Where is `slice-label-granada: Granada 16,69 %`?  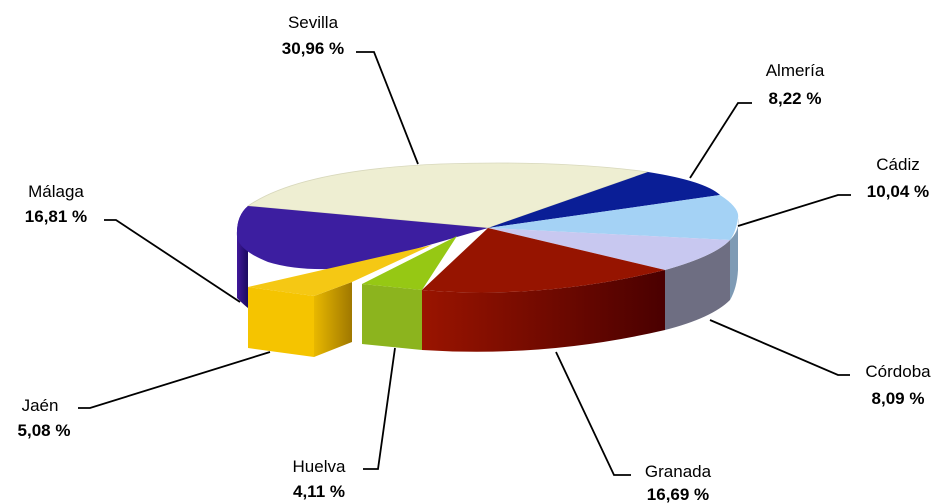
slice-label-granada: Granada 16,69 % is located at coordinates (678, 482).